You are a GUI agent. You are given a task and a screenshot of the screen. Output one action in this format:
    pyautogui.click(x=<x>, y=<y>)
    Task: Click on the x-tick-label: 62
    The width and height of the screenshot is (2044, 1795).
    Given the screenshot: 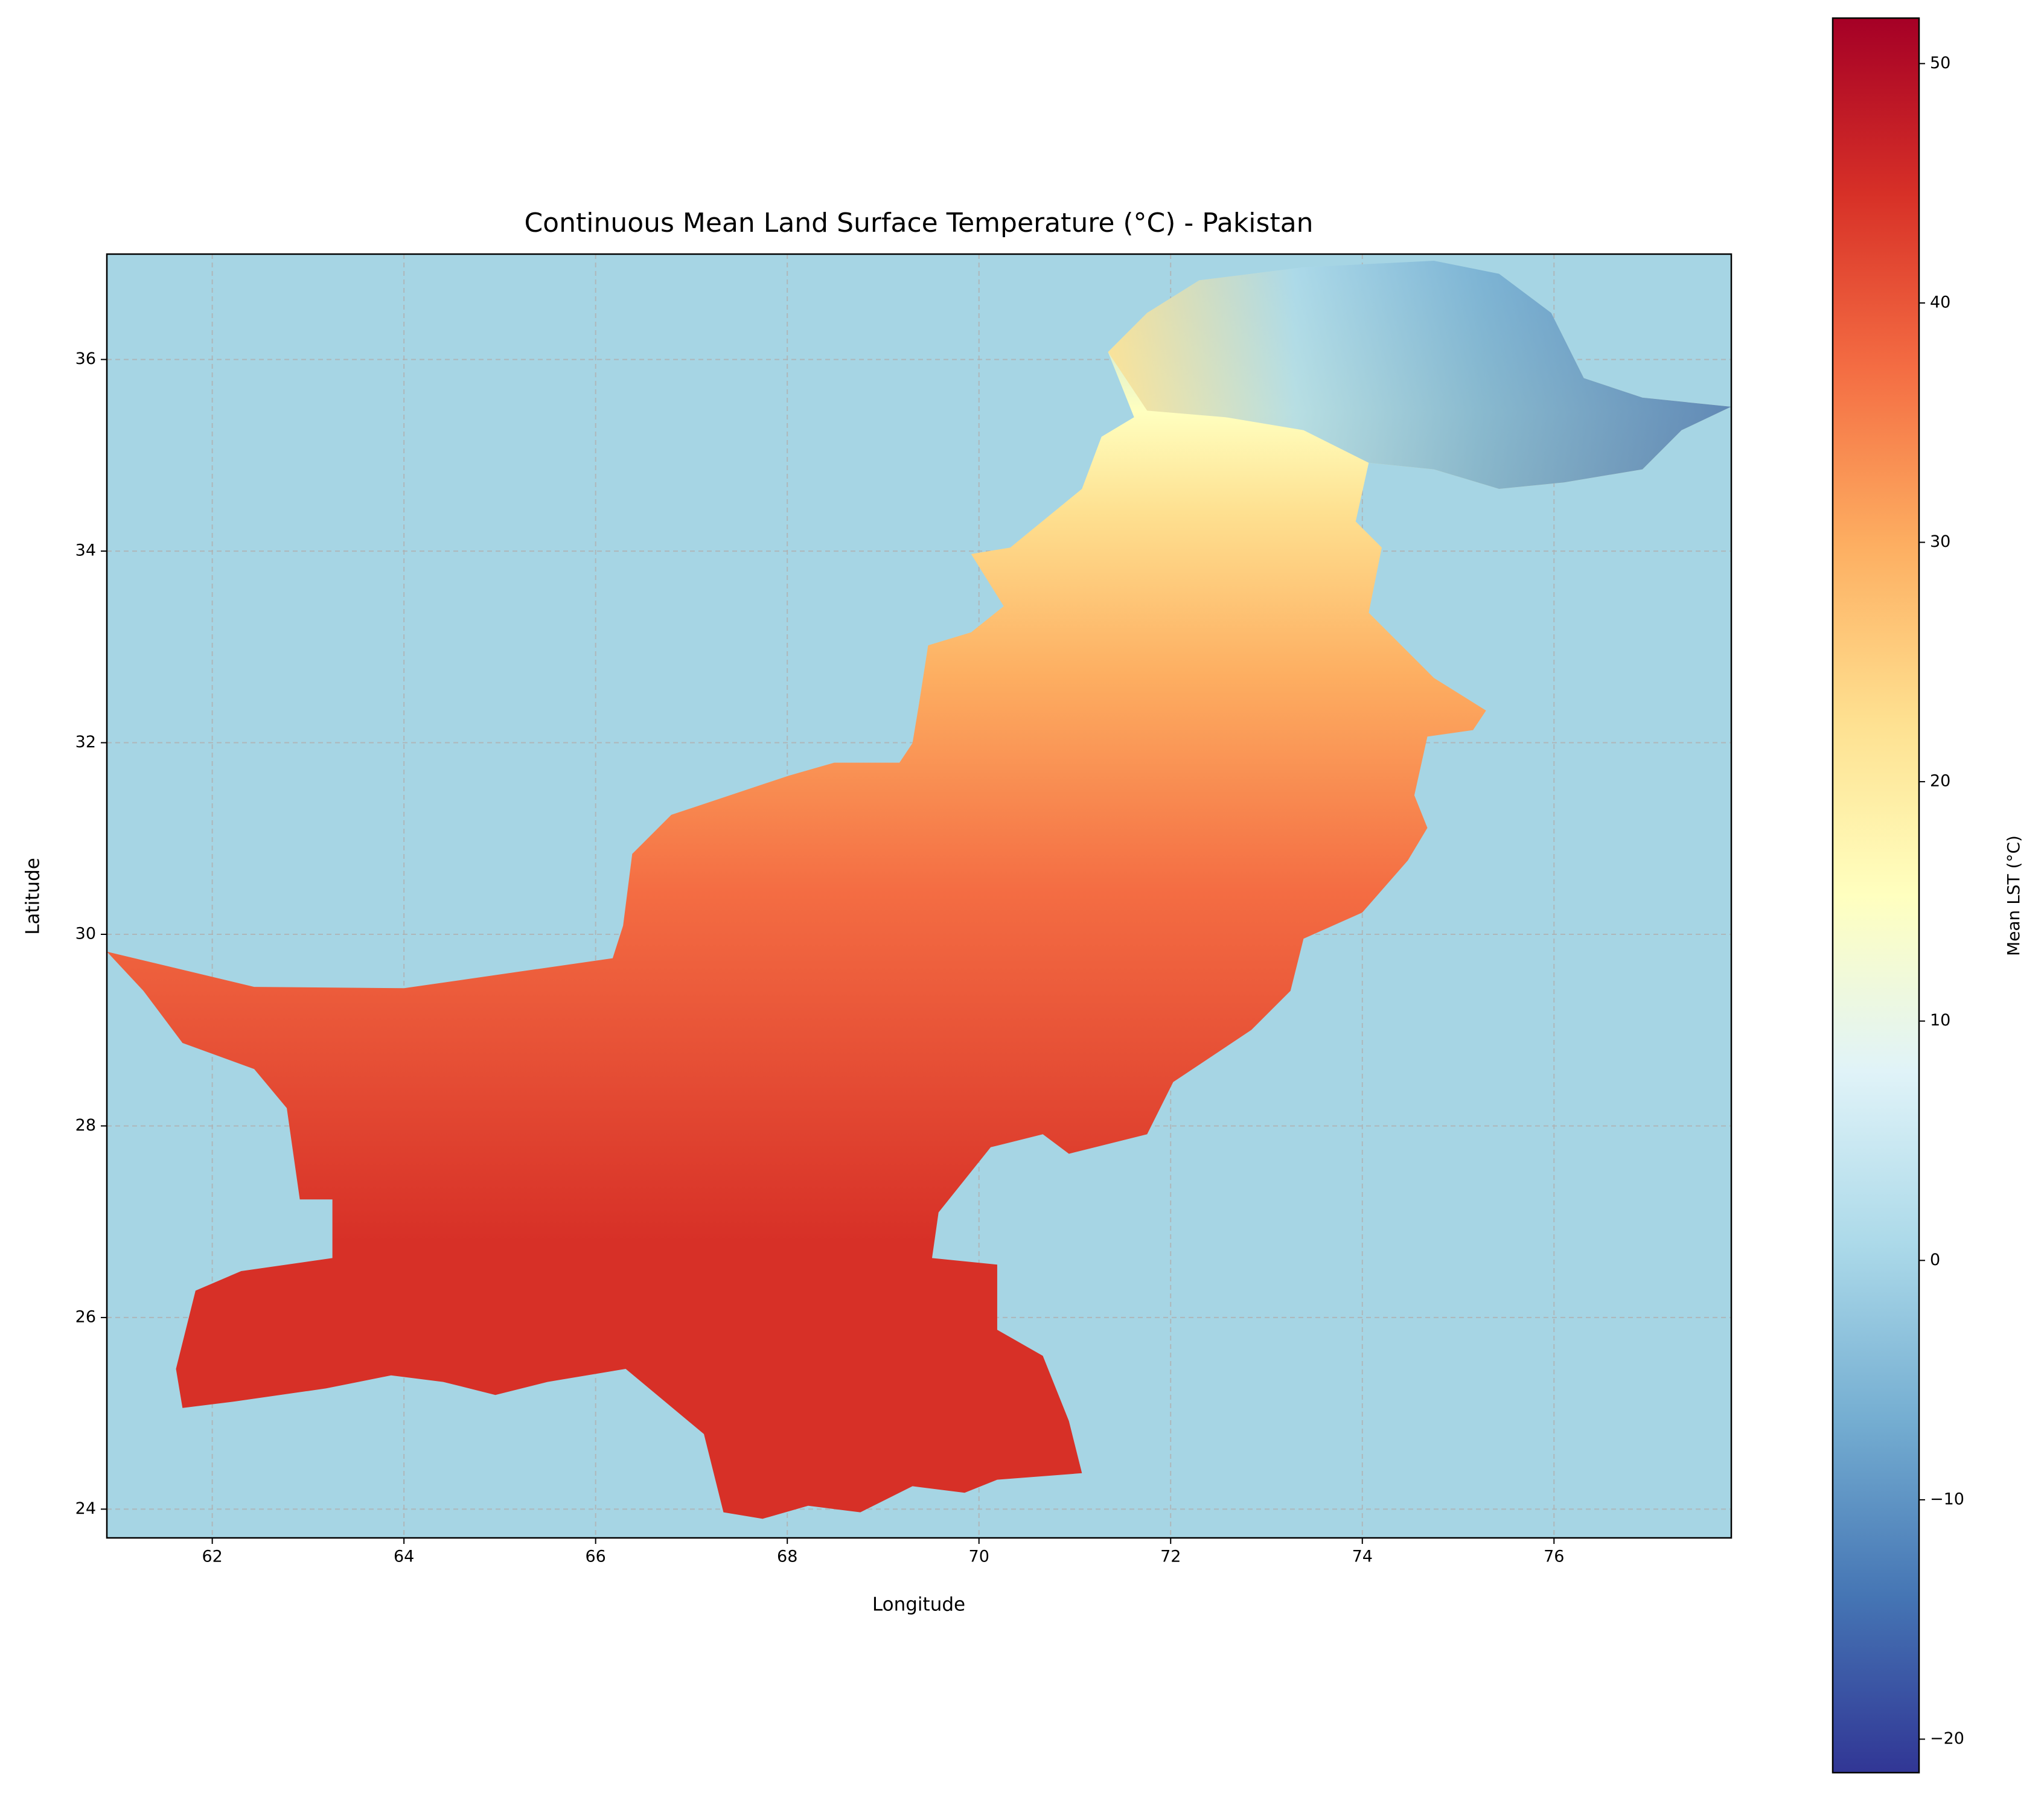 What is the action you would take?
    pyautogui.click(x=212, y=1557)
    